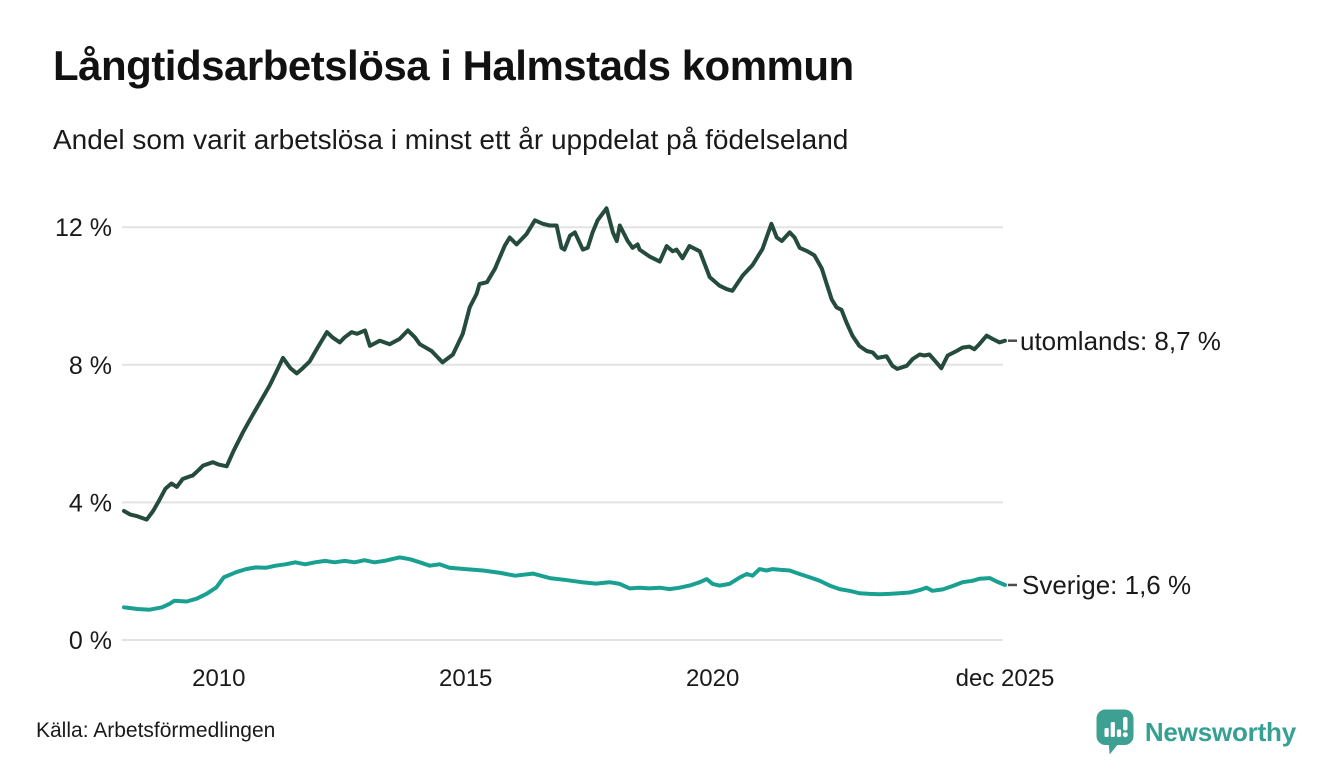 The width and height of the screenshot is (1340, 780). What do you see at coordinates (90, 503) in the screenshot?
I see `y-tick-label: 4 %` at bounding box center [90, 503].